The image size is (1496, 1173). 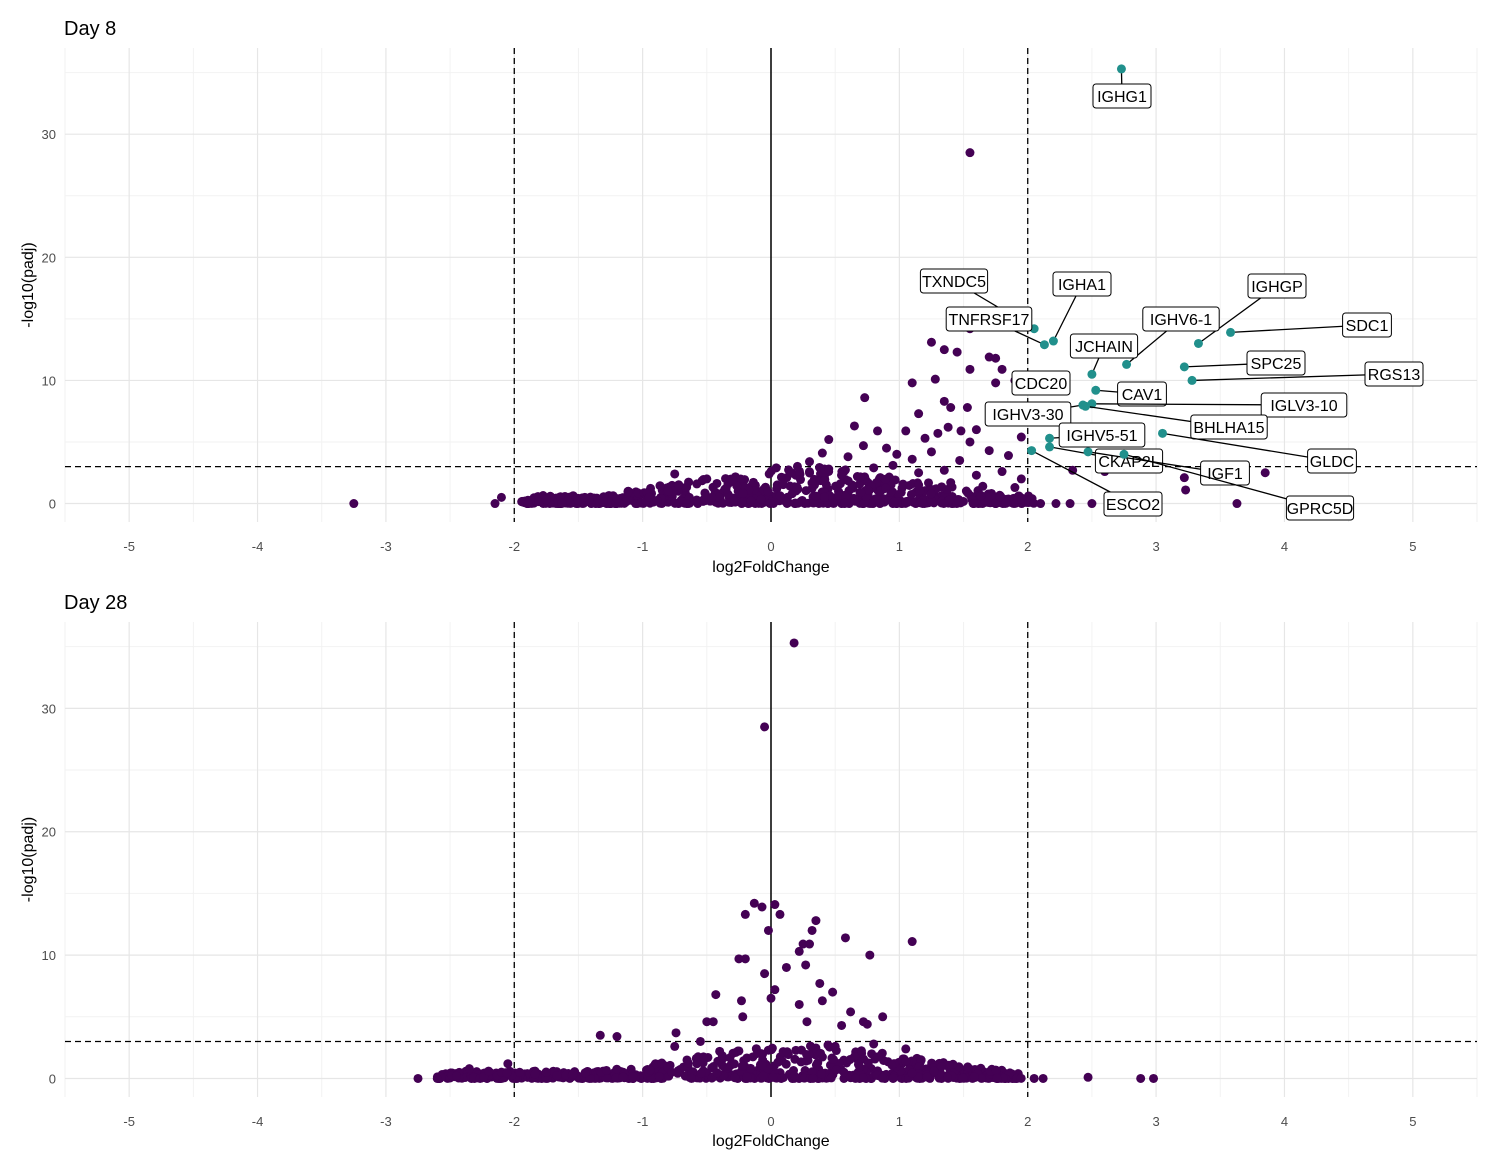 What do you see at coordinates (1284, 546) in the screenshot?
I see `x-tick-label: 4` at bounding box center [1284, 546].